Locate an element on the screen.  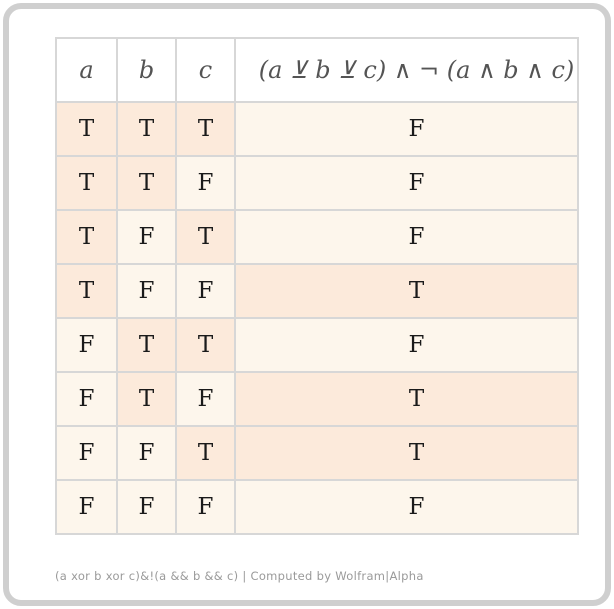
table-row: F T T F is located at coordinates (317, 345).